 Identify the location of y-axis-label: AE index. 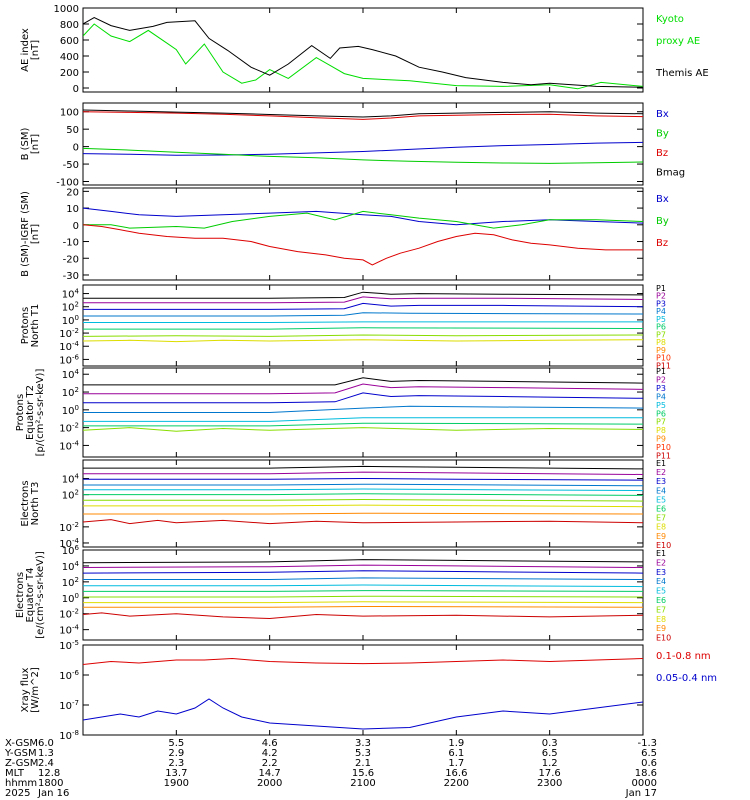
(25, 50).